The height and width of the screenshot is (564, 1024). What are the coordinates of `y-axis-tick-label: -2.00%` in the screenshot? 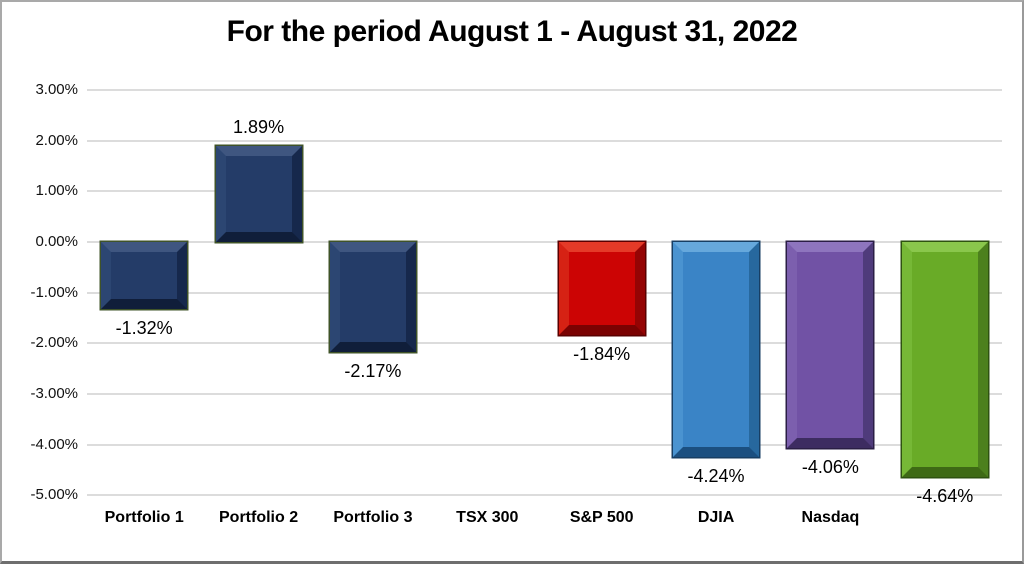 It's located at (54, 343).